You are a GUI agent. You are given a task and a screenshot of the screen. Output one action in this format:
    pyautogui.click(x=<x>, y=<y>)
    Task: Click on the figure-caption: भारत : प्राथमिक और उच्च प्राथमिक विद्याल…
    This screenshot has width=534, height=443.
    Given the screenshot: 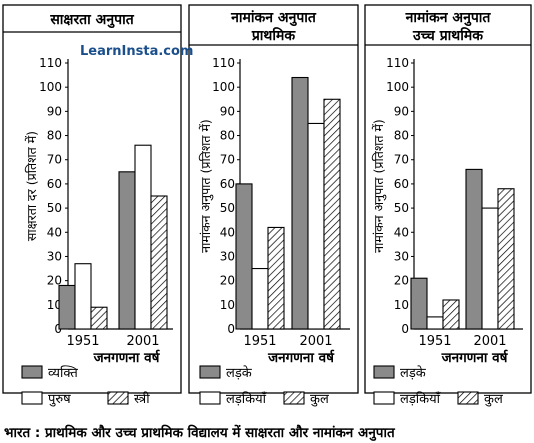 What is the action you would take?
    pyautogui.click(x=199, y=433)
    